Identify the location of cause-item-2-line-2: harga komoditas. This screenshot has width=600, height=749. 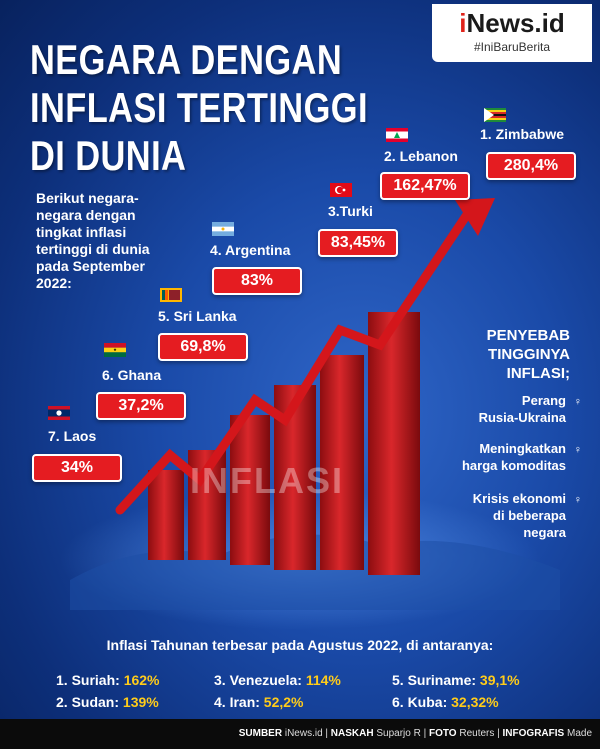
(513, 465).